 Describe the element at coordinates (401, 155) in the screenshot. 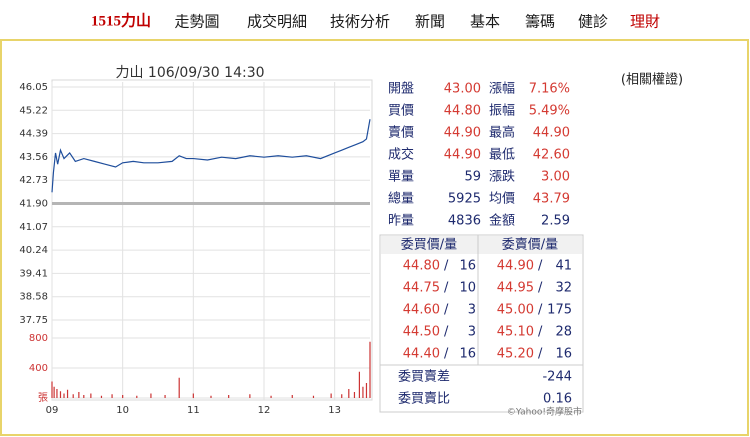

I see `quote-label: 成交` at that location.